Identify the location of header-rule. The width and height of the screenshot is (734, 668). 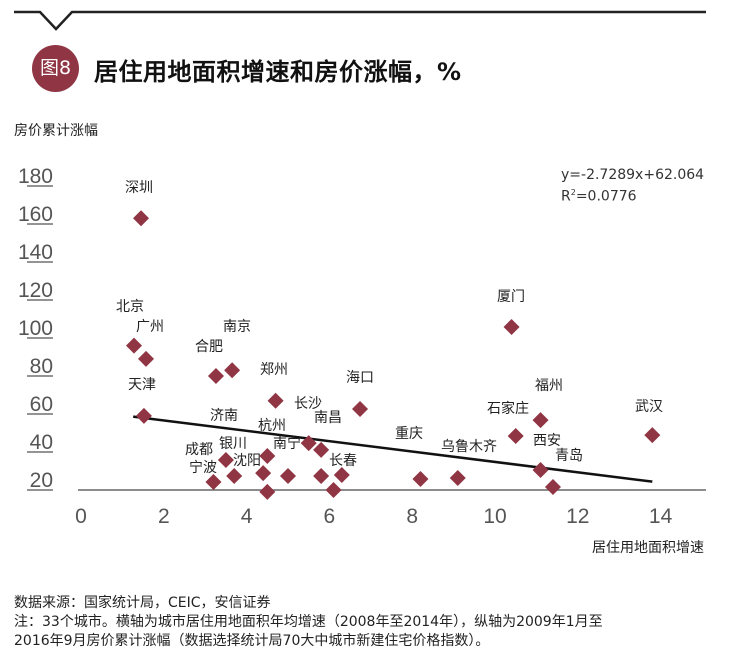
(360, 20).